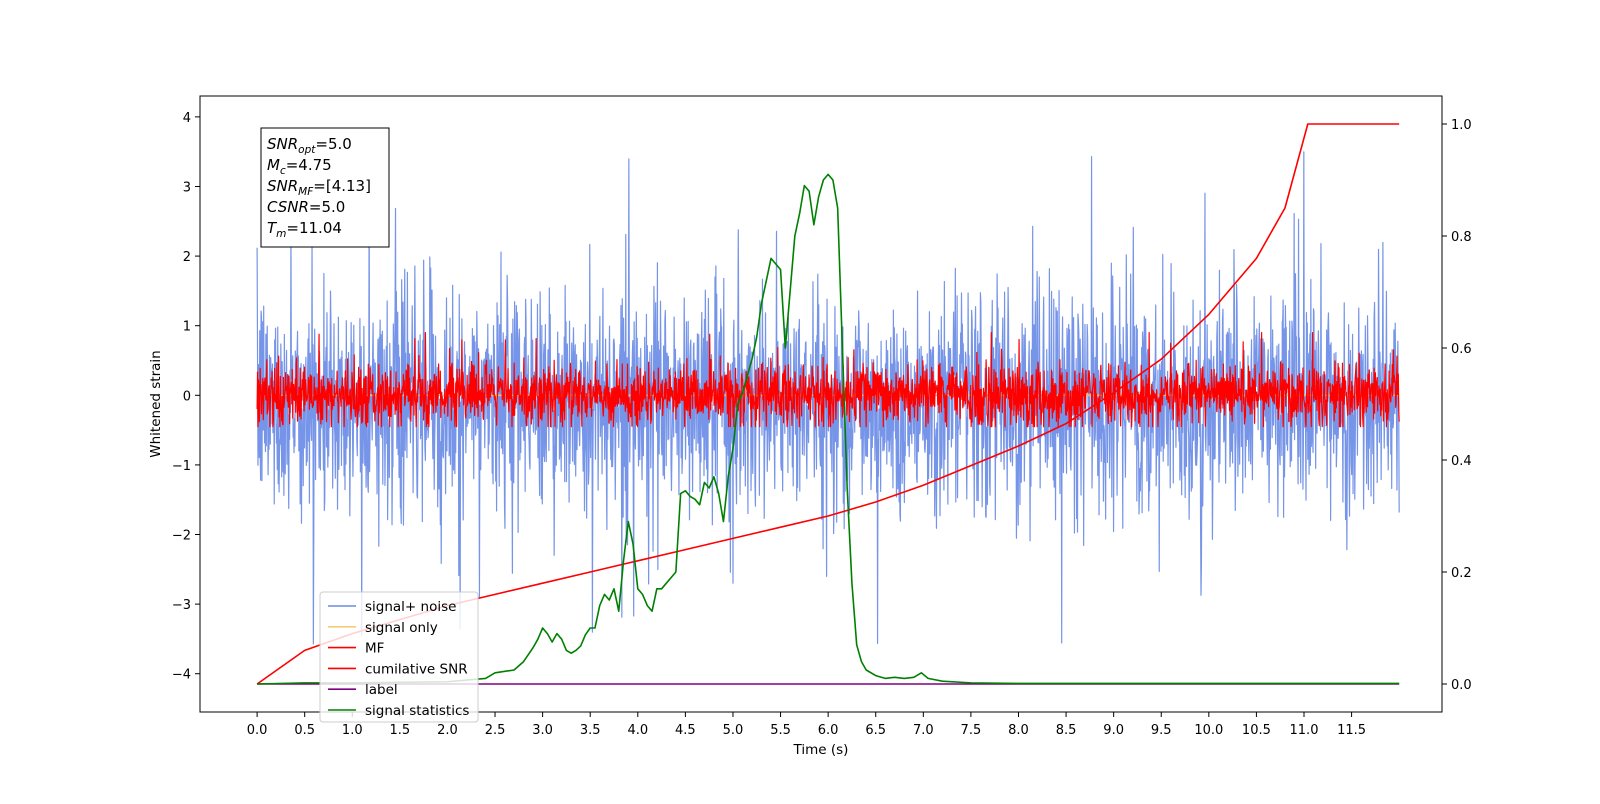  Describe the element at coordinates (381, 690) in the screenshot. I see `legend-label-label: label` at that location.